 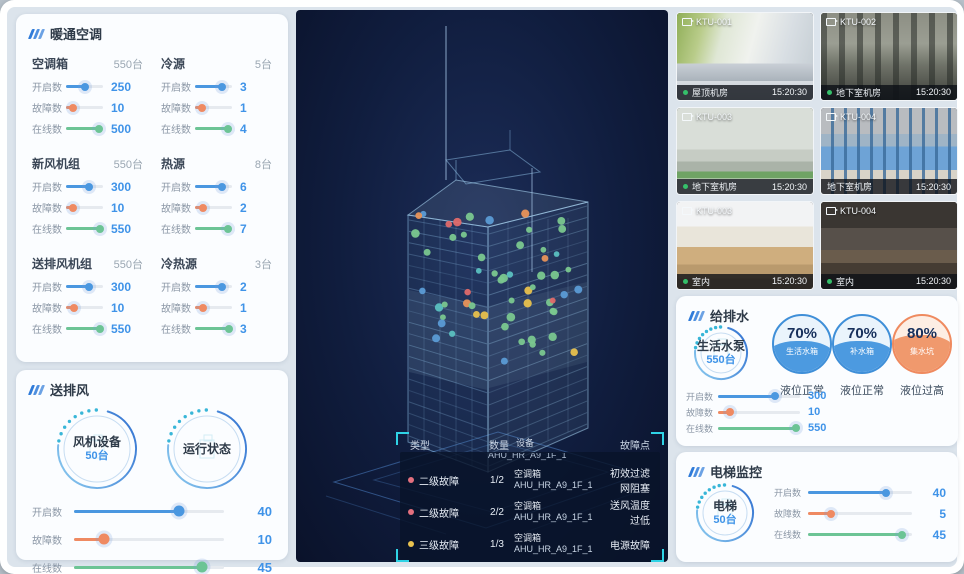 What do you see at coordinates (657, 438) in the screenshot?
I see `bracket-corner` at bounding box center [657, 438].